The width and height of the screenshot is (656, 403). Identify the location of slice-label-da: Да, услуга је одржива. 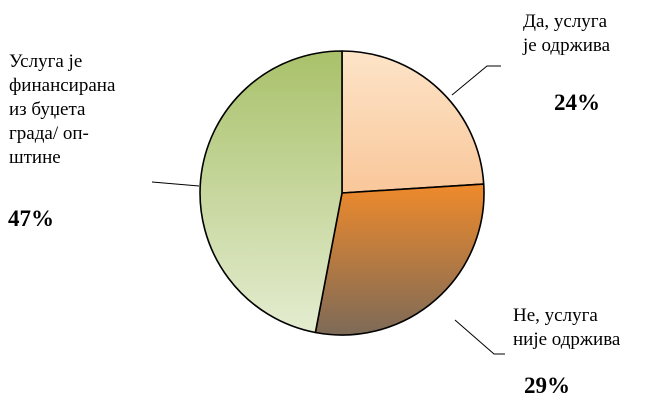
(566, 34).